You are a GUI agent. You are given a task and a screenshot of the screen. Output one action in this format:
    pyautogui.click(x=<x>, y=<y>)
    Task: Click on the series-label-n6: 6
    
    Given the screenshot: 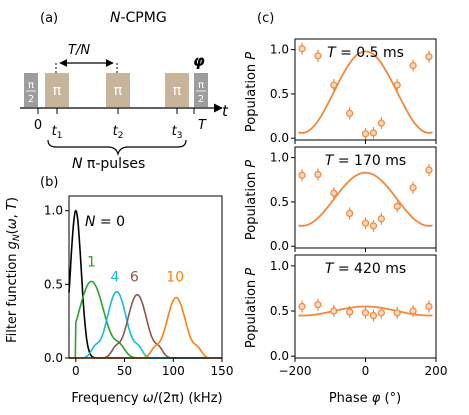 What is the action you would take?
    pyautogui.click(x=134, y=277)
    